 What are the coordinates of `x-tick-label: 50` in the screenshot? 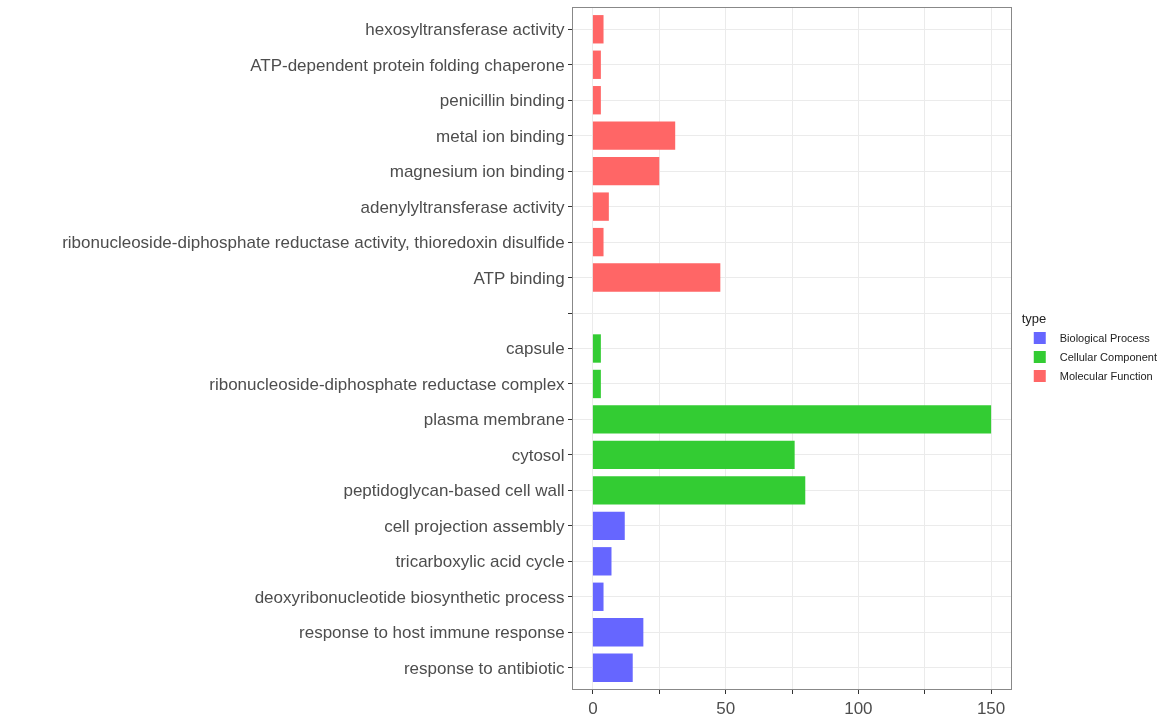 It's located at (726, 708).